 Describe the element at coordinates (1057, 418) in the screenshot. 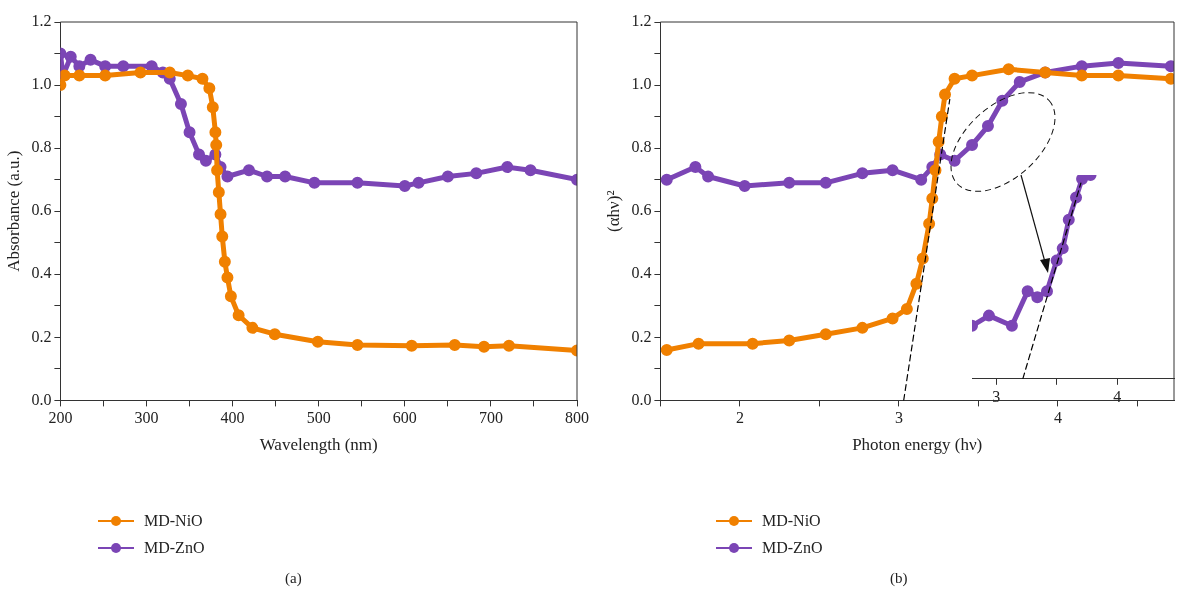

I see `x-tick-label: 4` at that location.